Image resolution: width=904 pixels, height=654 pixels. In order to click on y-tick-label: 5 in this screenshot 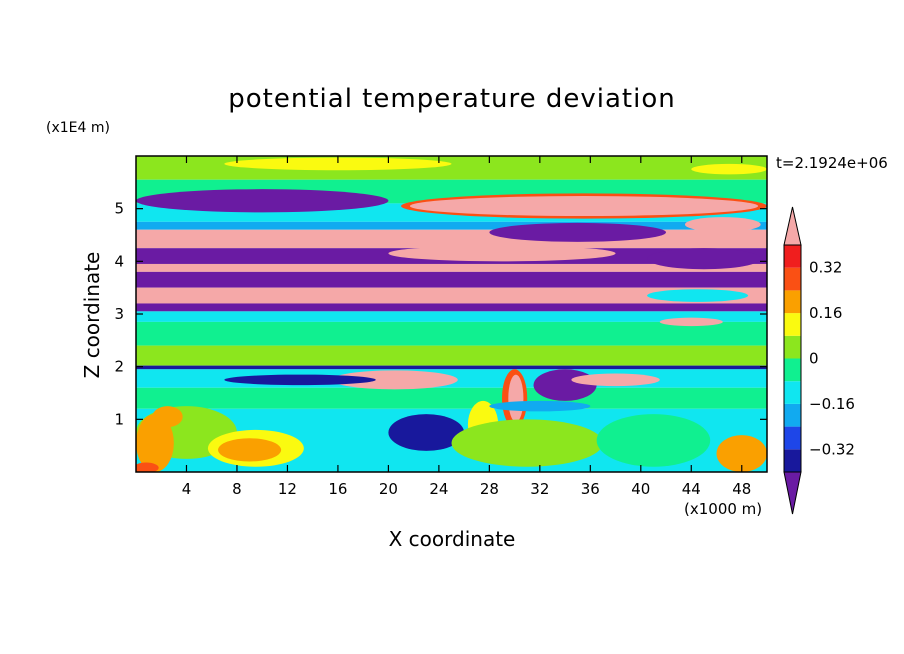, I will do `click(119, 209)`.